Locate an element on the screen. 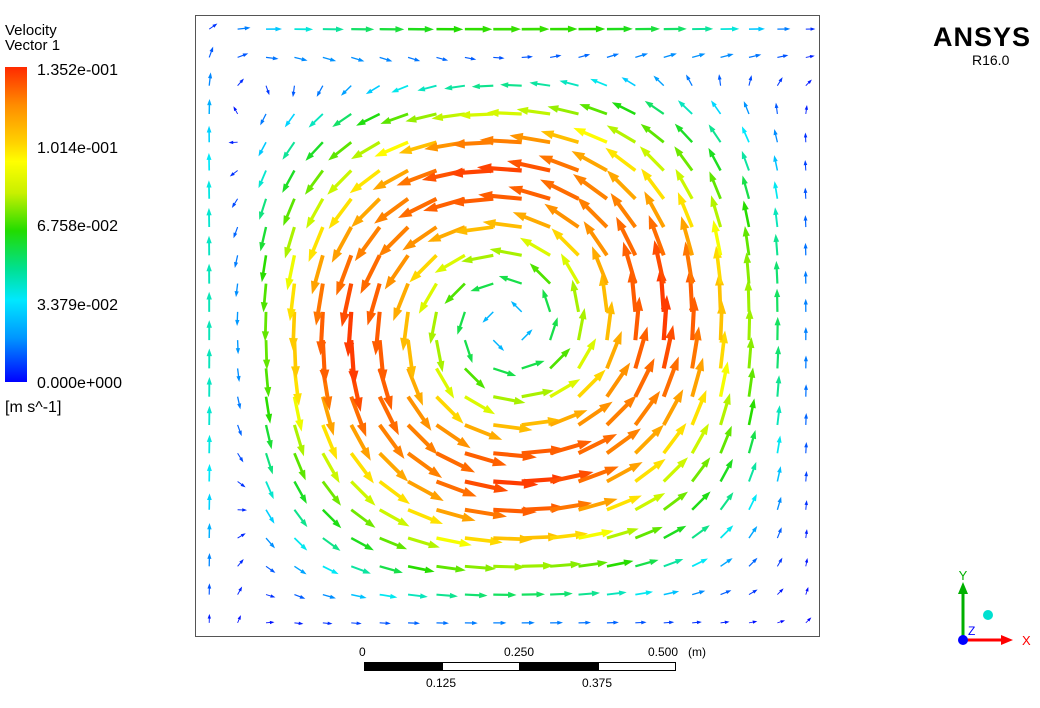 Image resolution: width=1040 pixels, height=708 pixels. scale-label-125: 0.125 is located at coordinates (441, 683).